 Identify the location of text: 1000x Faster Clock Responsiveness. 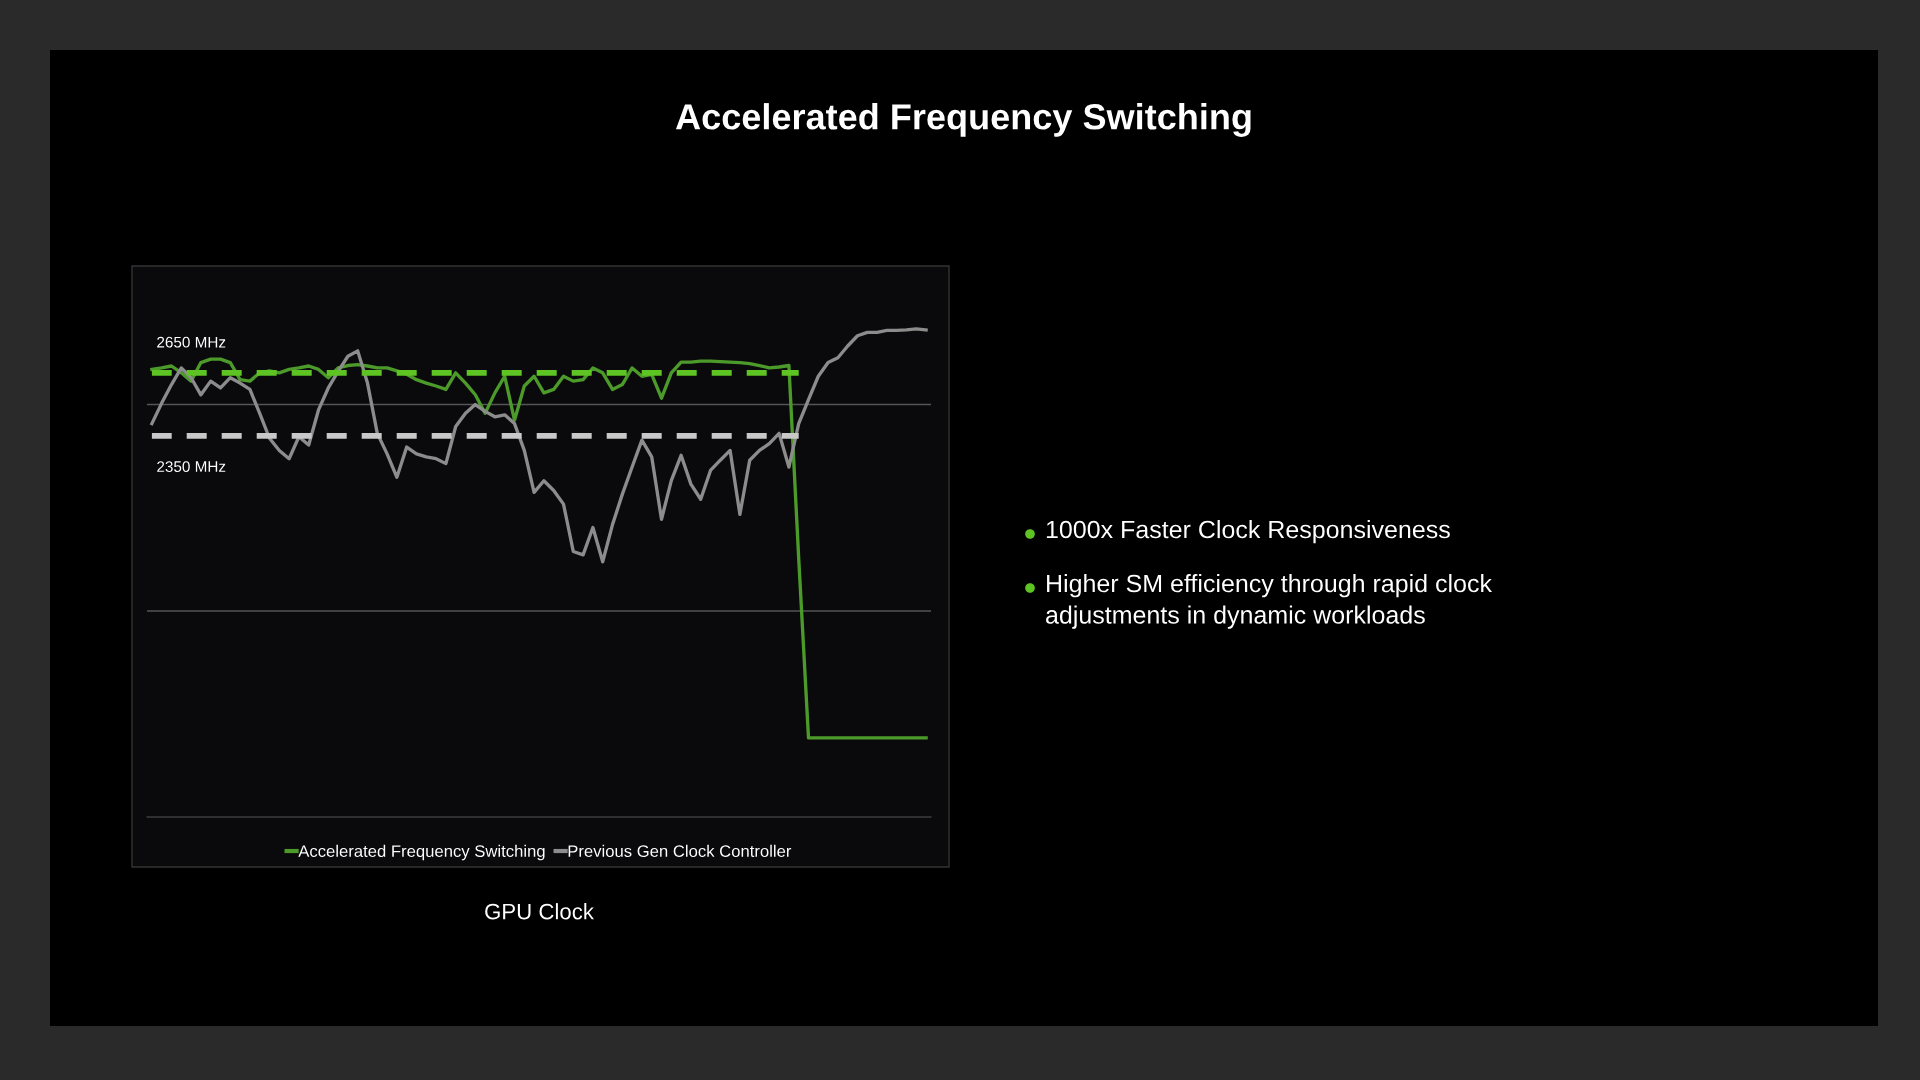
(1248, 532).